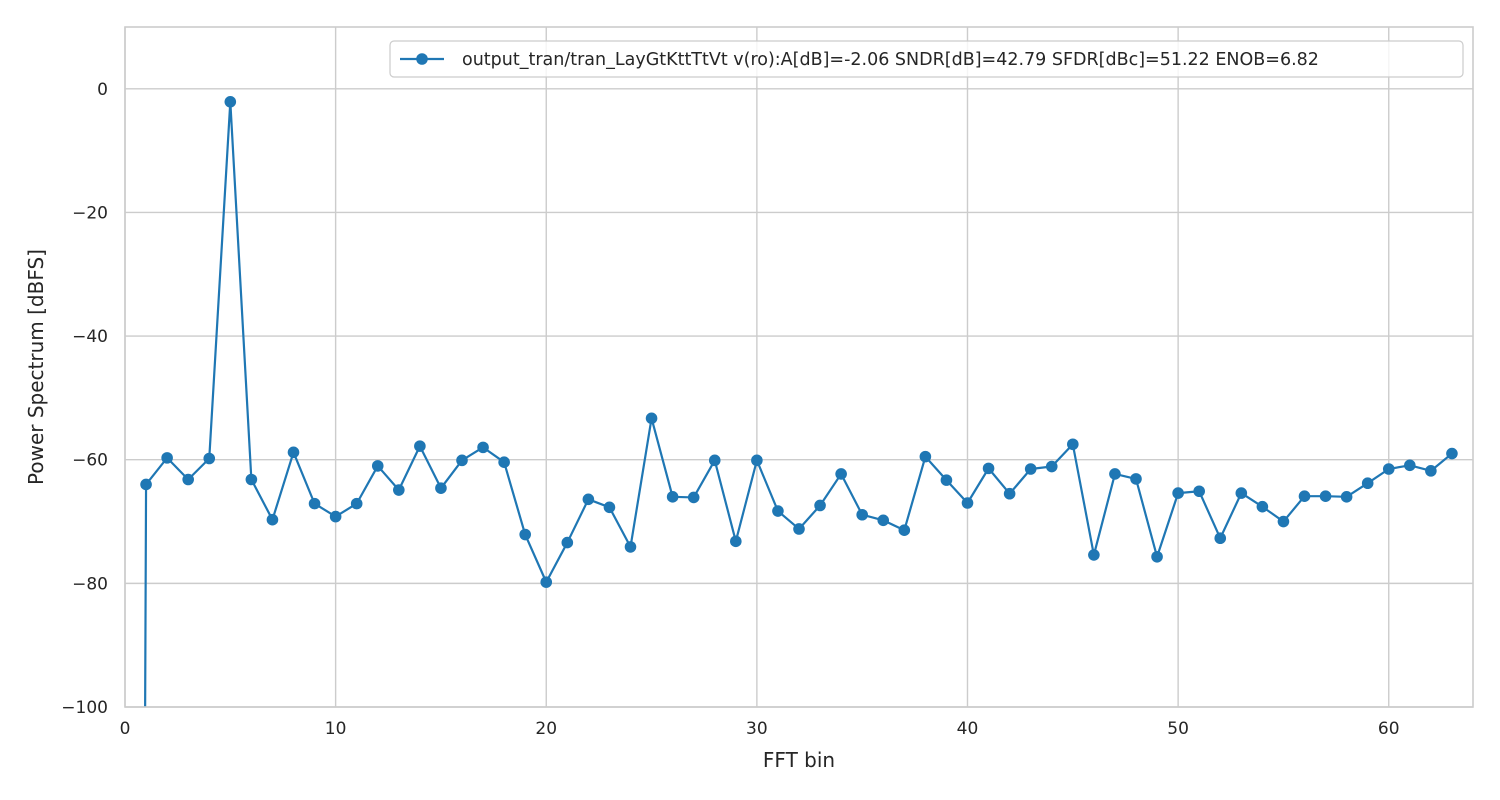 The image size is (1500, 800). I want to click on x-tick-label: 50, so click(1178, 729).